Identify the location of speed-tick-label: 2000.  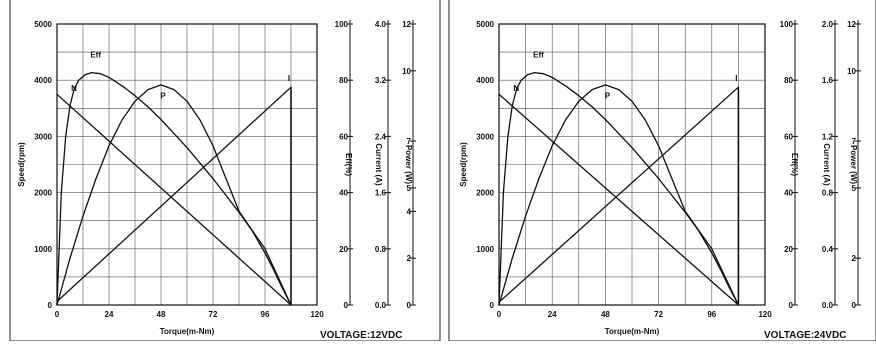
(43, 193).